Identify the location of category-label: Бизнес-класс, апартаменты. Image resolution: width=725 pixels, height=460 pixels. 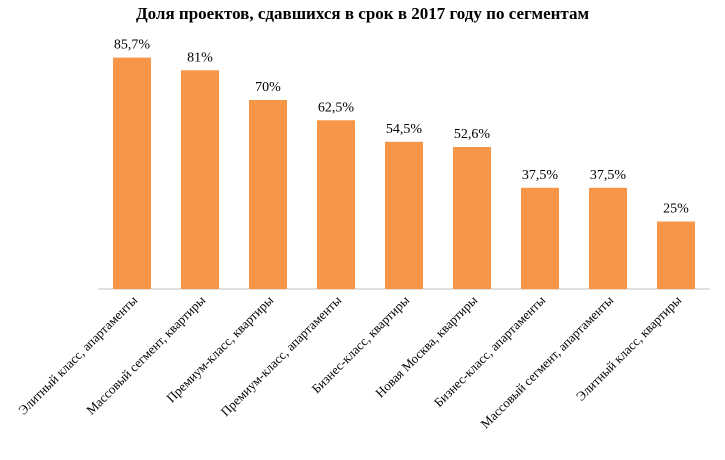
(490, 351).